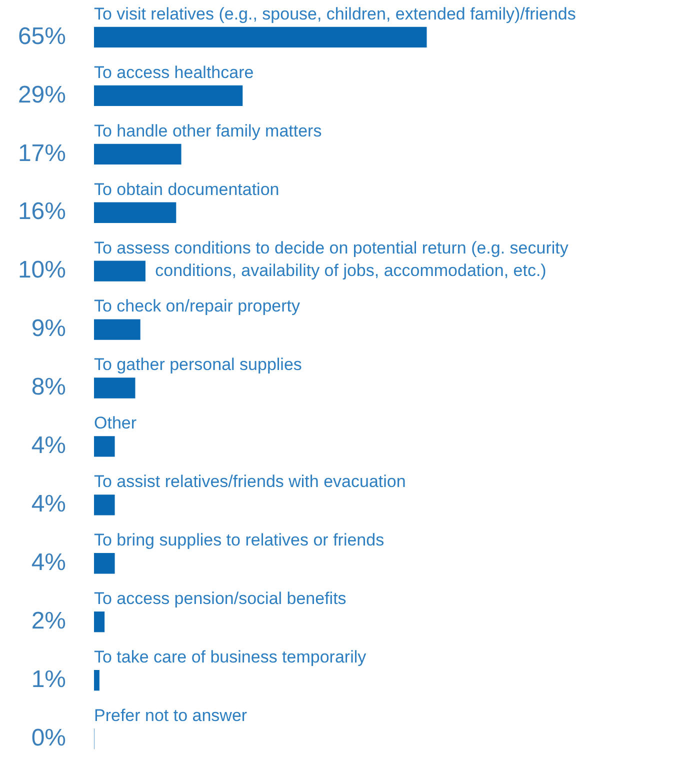  What do you see at coordinates (48, 387) in the screenshot?
I see `data-label: 8%` at bounding box center [48, 387].